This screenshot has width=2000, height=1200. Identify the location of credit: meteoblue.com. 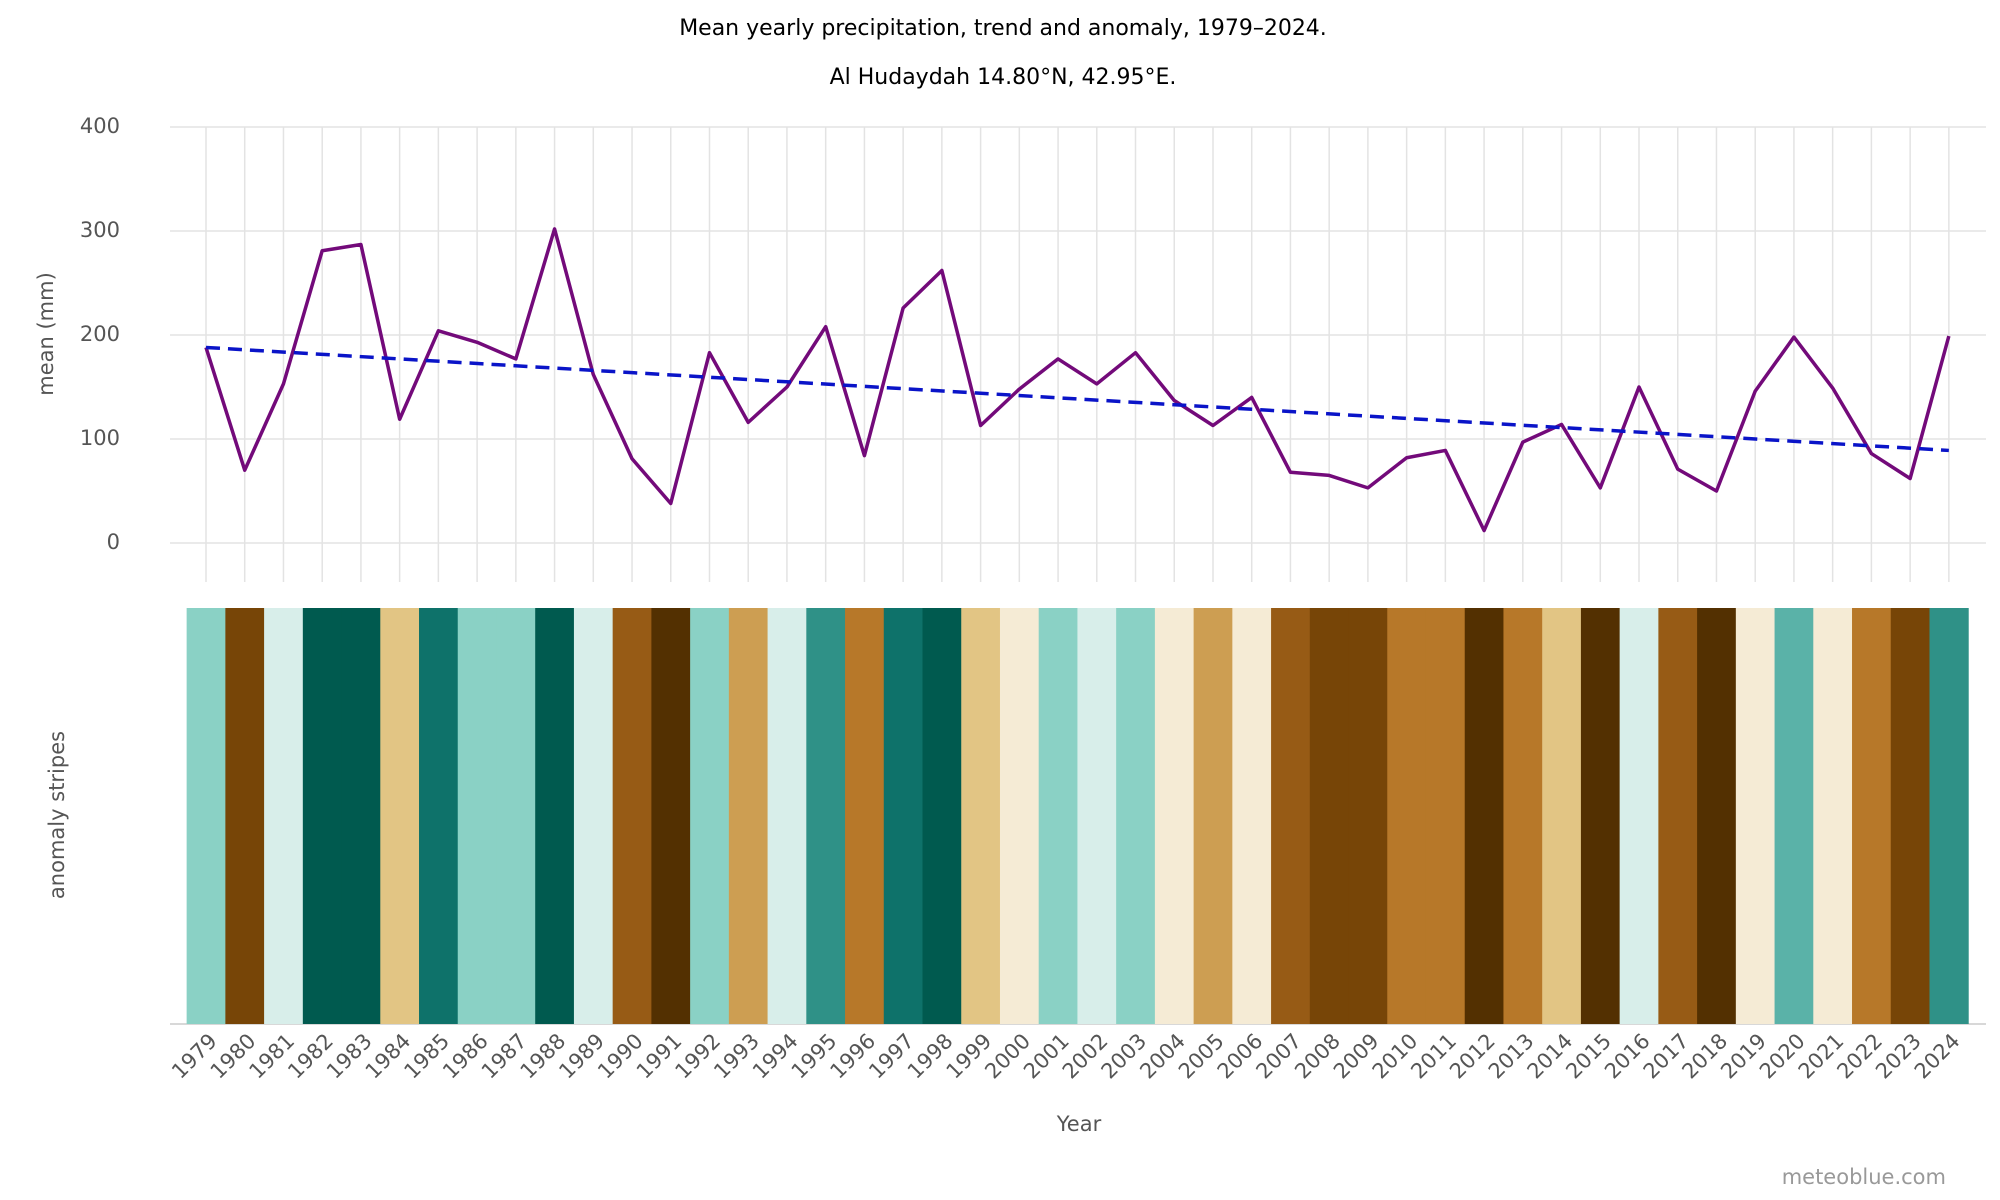
(1864, 1177).